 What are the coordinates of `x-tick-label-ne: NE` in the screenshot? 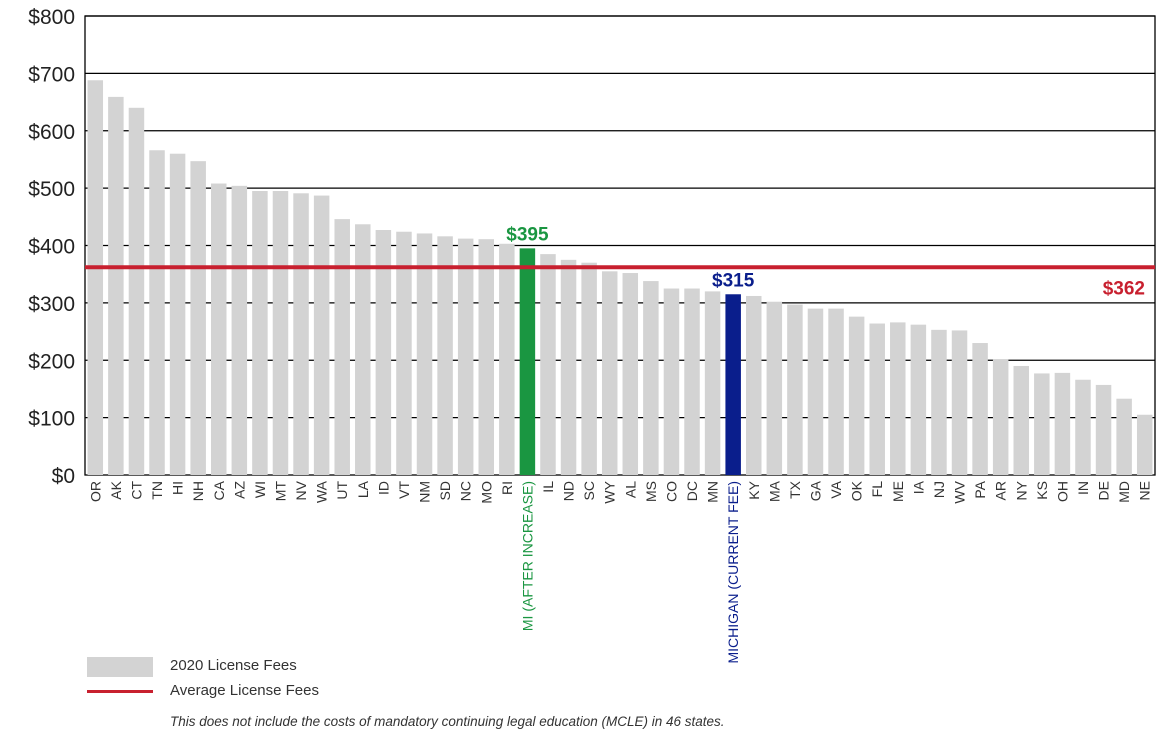 It's located at (1145, 490).